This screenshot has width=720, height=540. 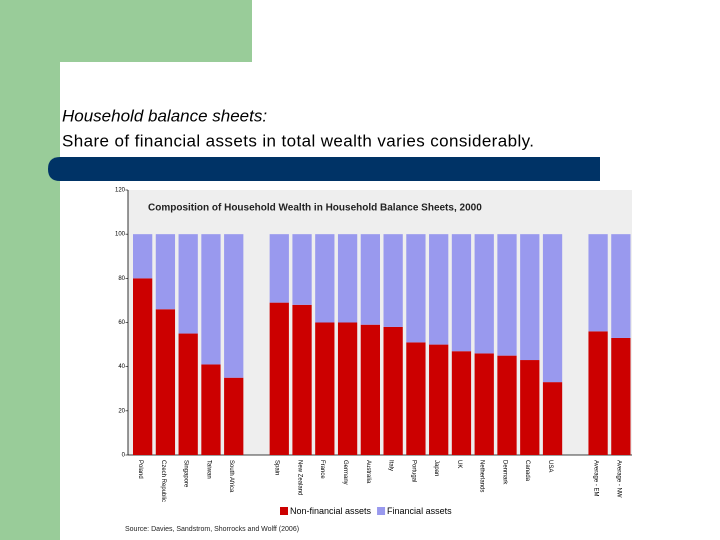 What do you see at coordinates (345, 472) in the screenshot?
I see `x-tick-label: Germany` at bounding box center [345, 472].